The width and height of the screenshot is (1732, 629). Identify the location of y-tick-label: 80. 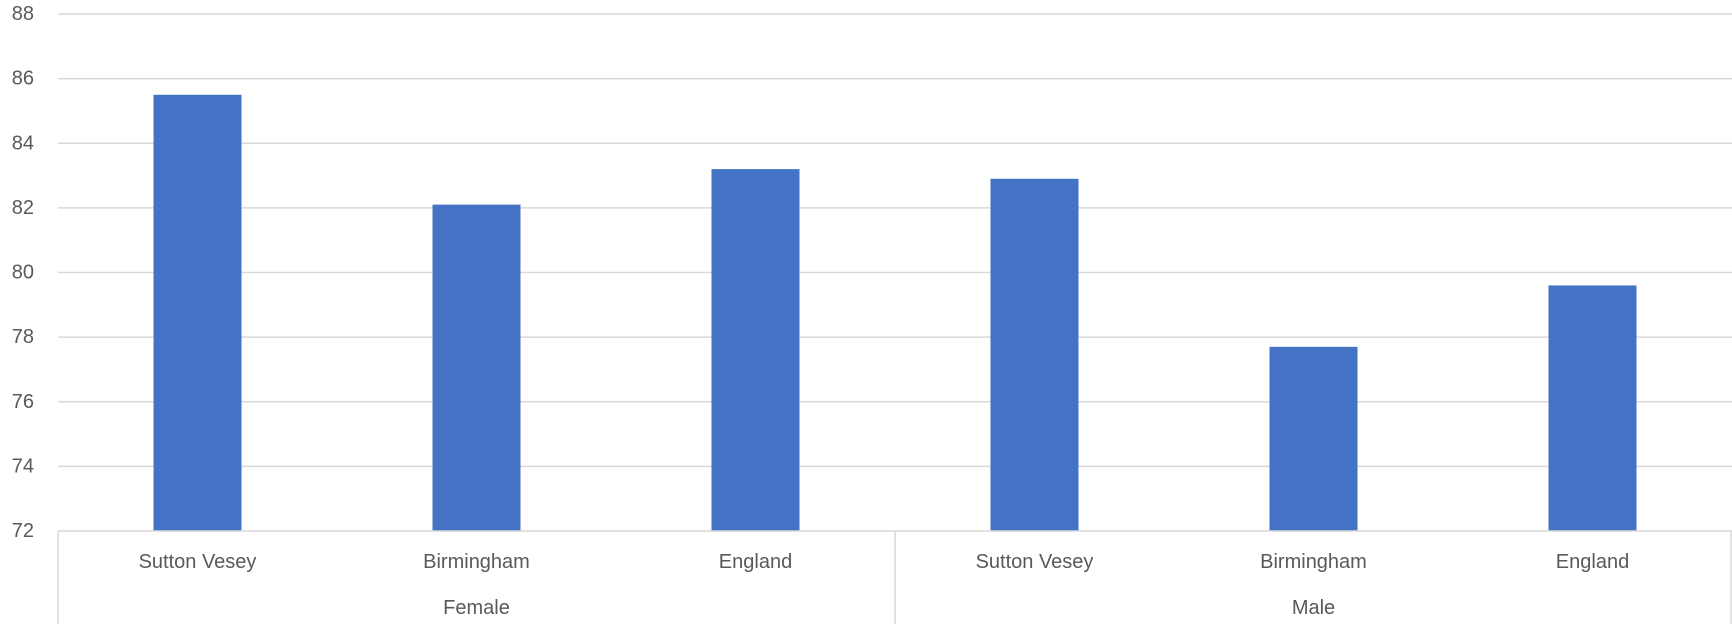
(23, 273).